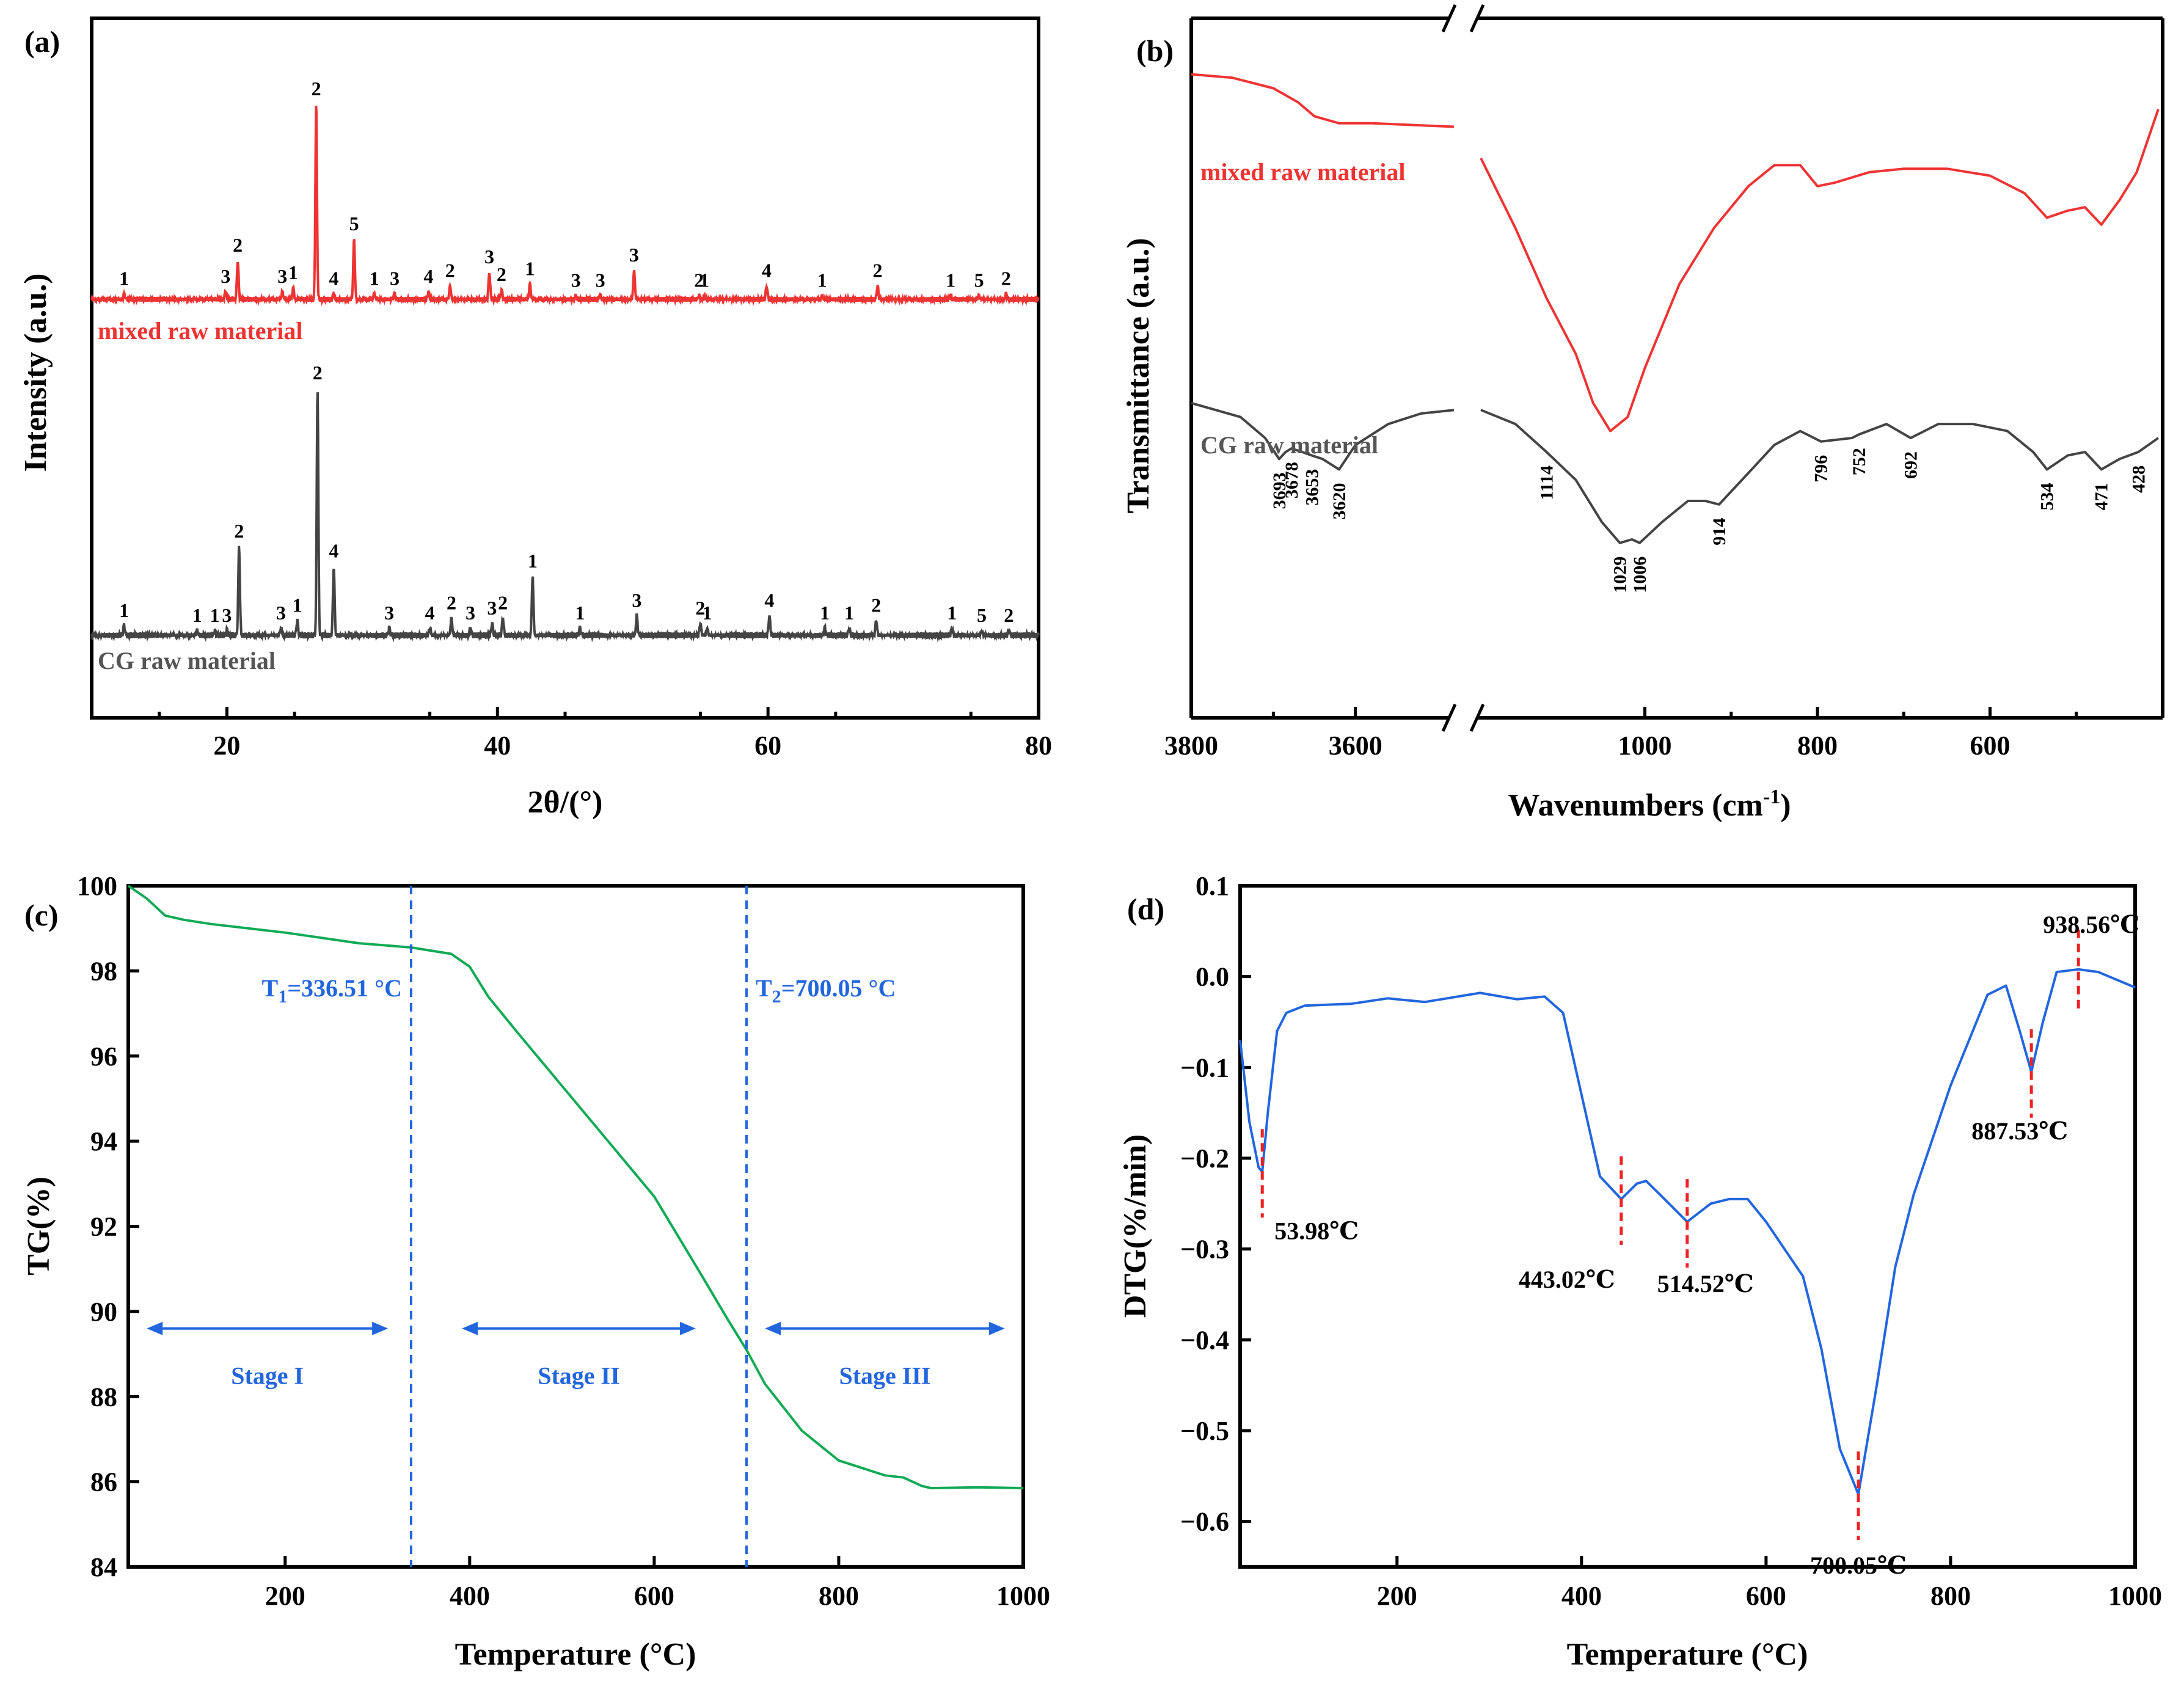 The height and width of the screenshot is (1686, 2184). What do you see at coordinates (1339, 501) in the screenshot?
I see `b-peak-label: 3620` at bounding box center [1339, 501].